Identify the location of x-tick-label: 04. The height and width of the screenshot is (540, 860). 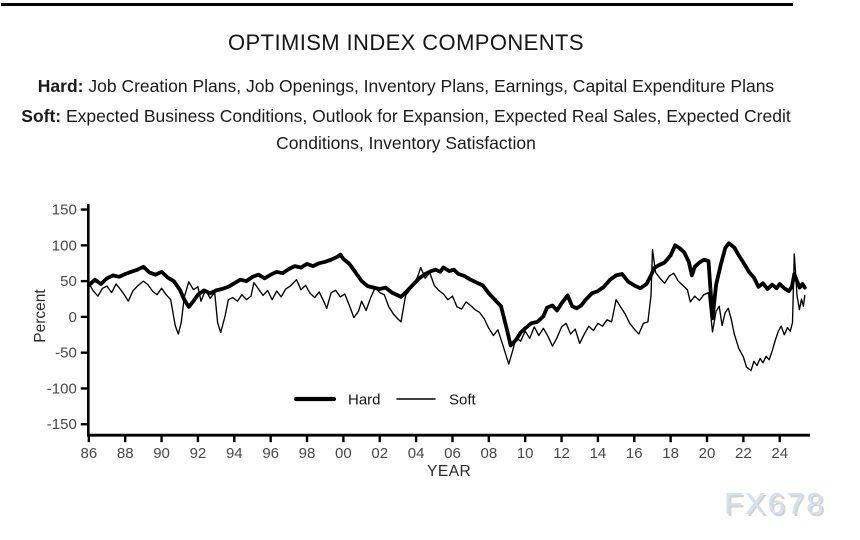
(416, 453).